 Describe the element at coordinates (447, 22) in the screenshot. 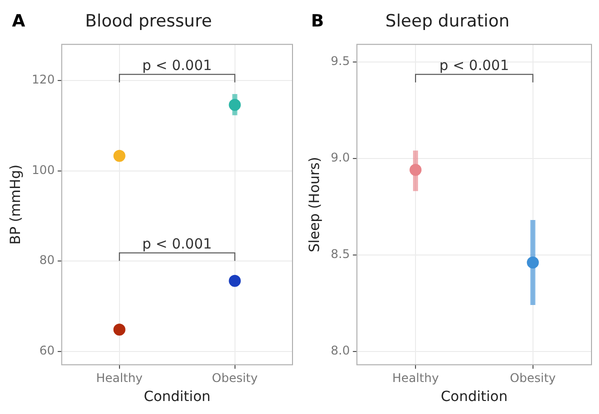

I see `chart-title: Sleep duration` at that location.